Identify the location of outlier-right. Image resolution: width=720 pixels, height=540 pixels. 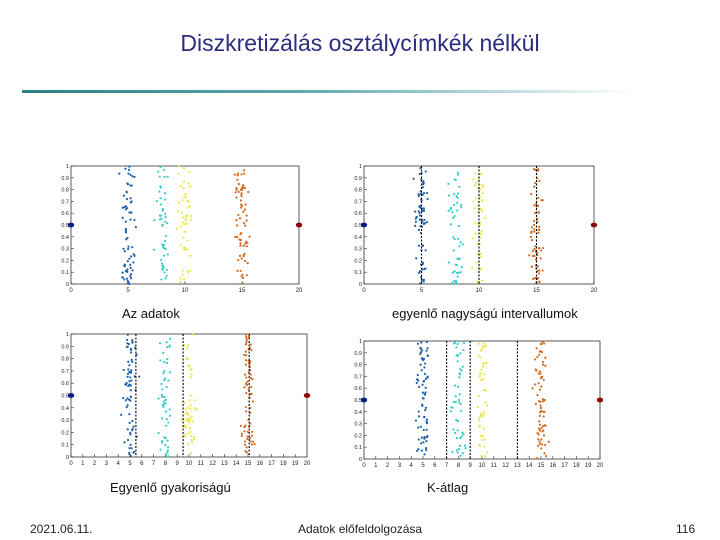
(299, 225).